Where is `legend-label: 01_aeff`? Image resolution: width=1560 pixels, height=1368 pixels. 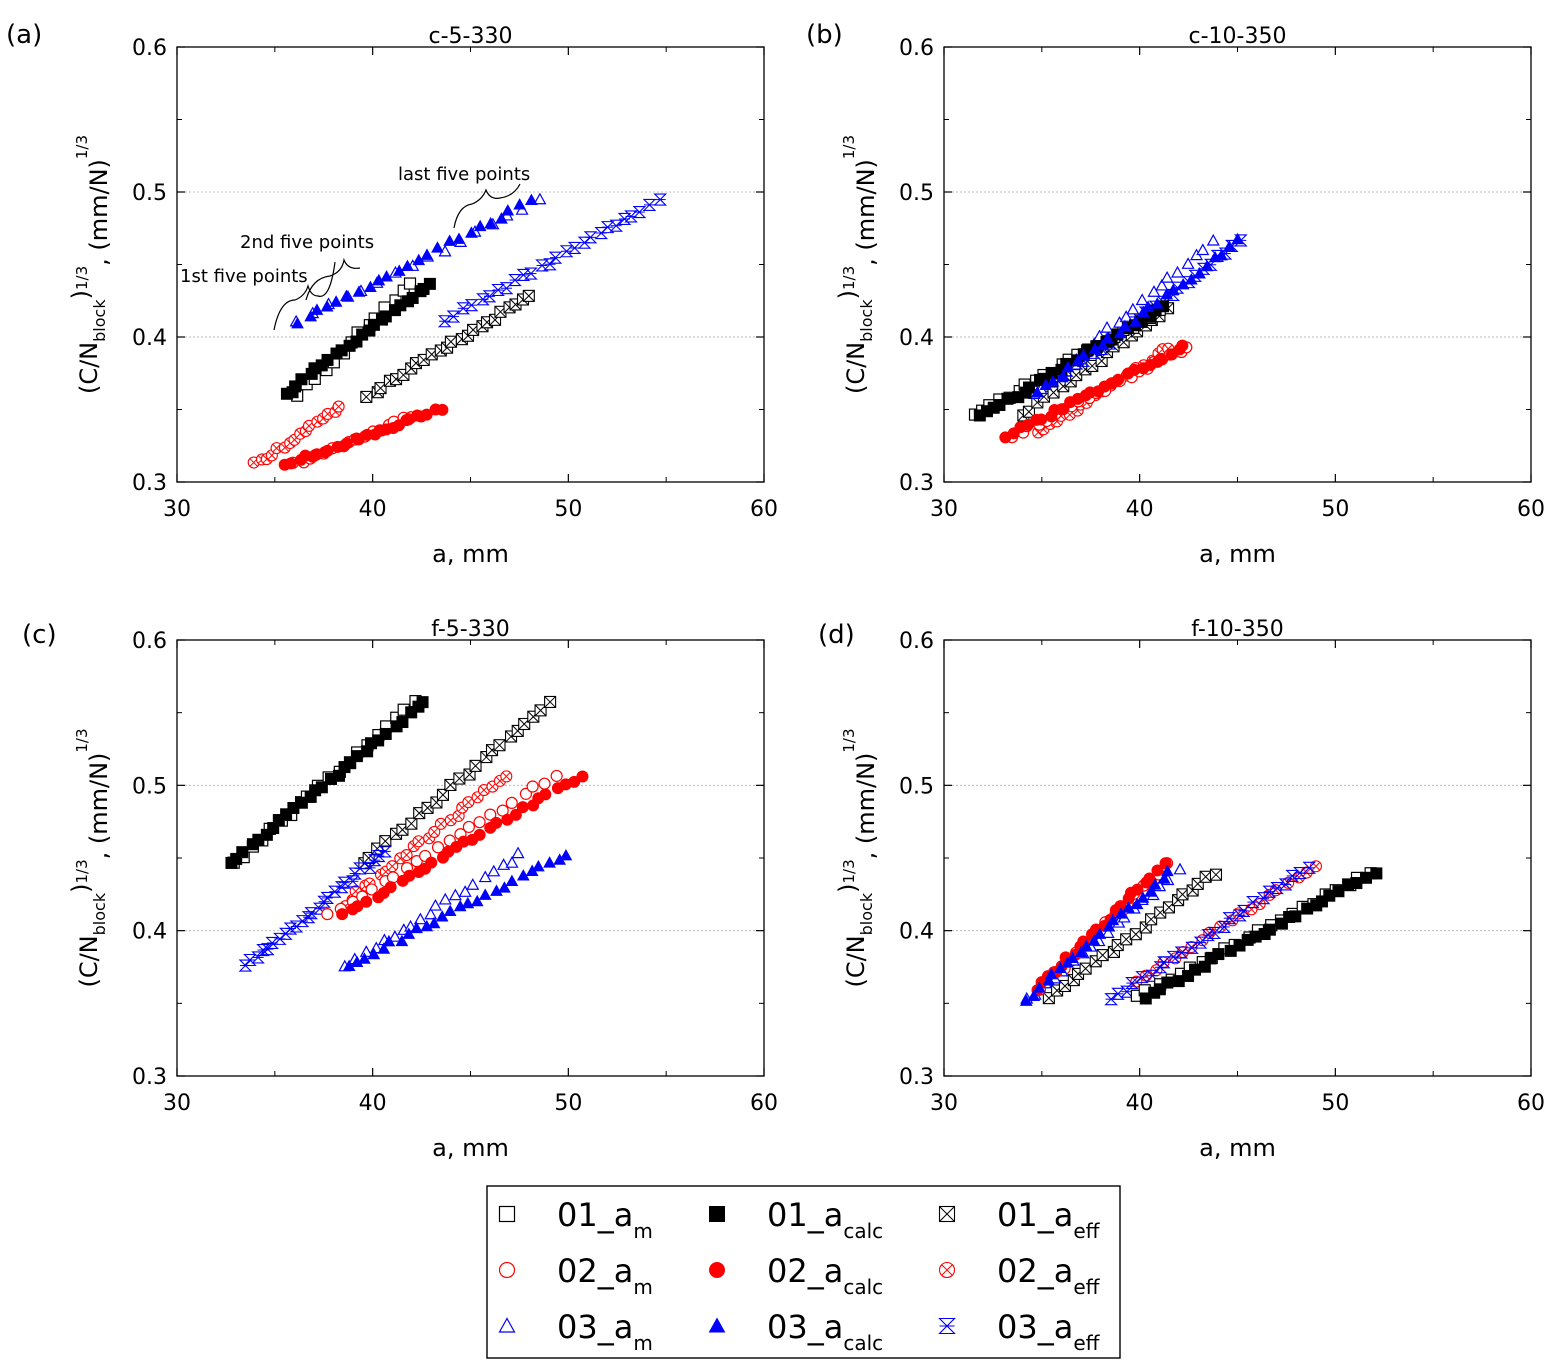
legend-label: 01_aeff is located at coordinates (1049, 1219).